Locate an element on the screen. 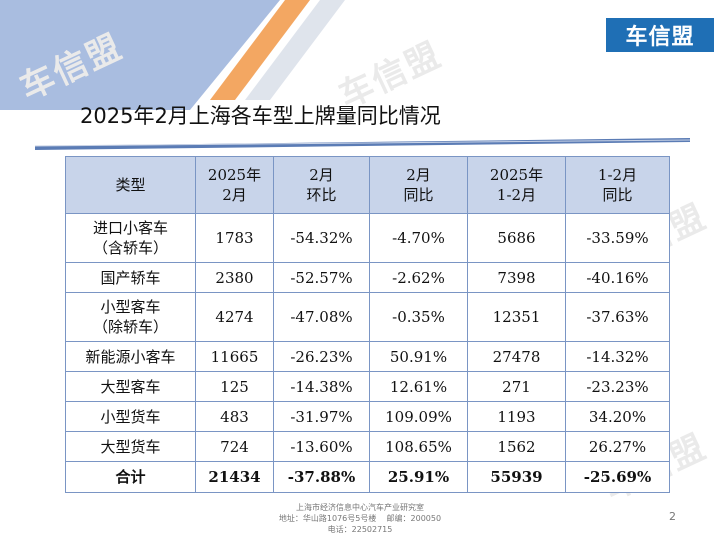  table-cell: 12351 is located at coordinates (516, 317).